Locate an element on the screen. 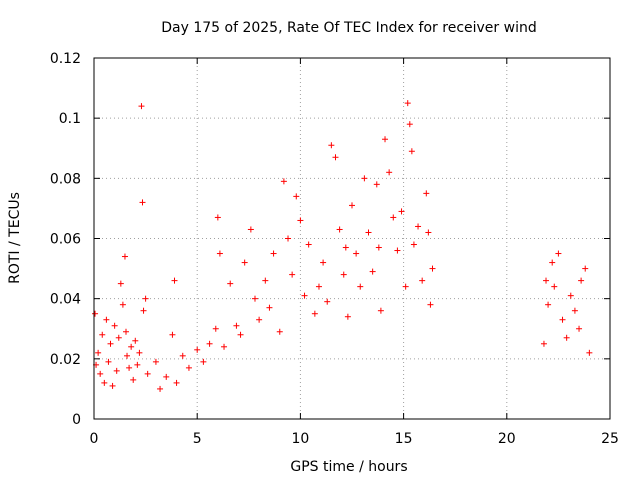 The height and width of the screenshot is (480, 640). x-tick-label: 20 is located at coordinates (507, 439).